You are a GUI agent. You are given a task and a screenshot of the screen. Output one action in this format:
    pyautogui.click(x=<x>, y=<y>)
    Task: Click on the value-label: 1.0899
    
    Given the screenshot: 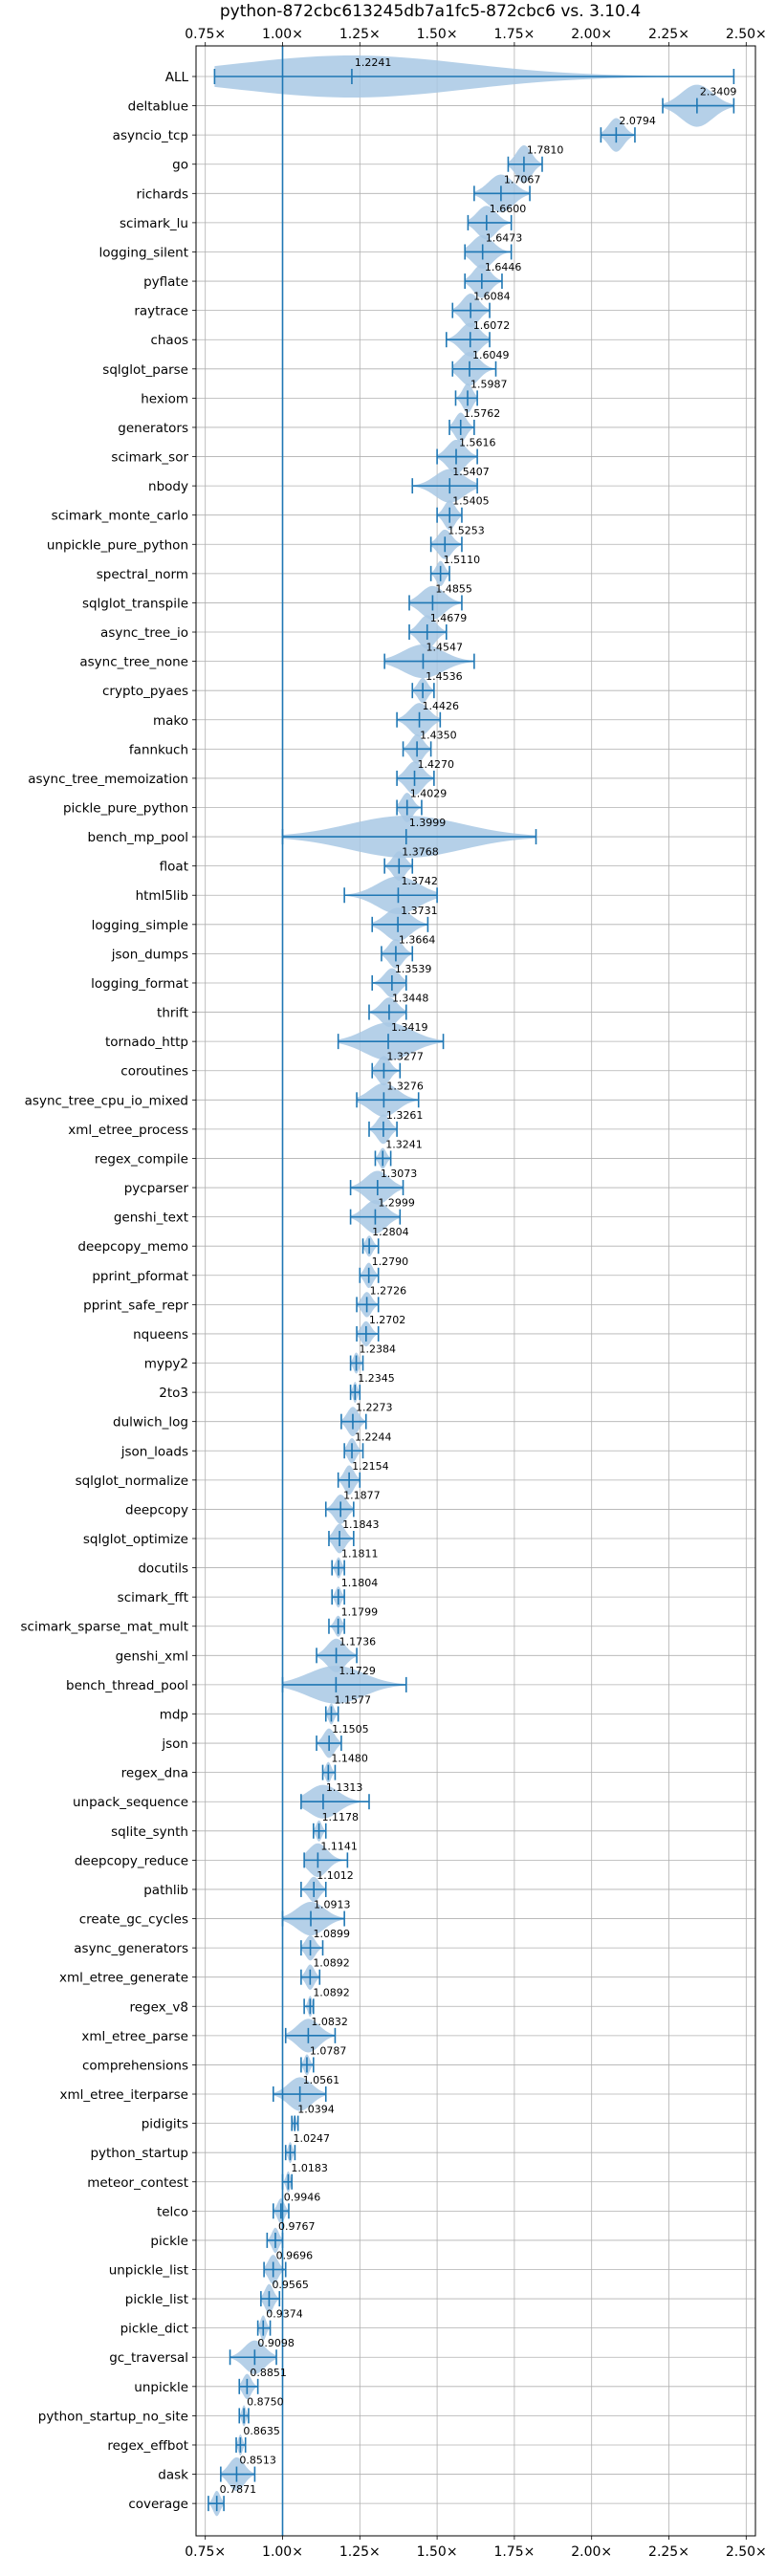 What is the action you would take?
    pyautogui.click(x=333, y=1934)
    